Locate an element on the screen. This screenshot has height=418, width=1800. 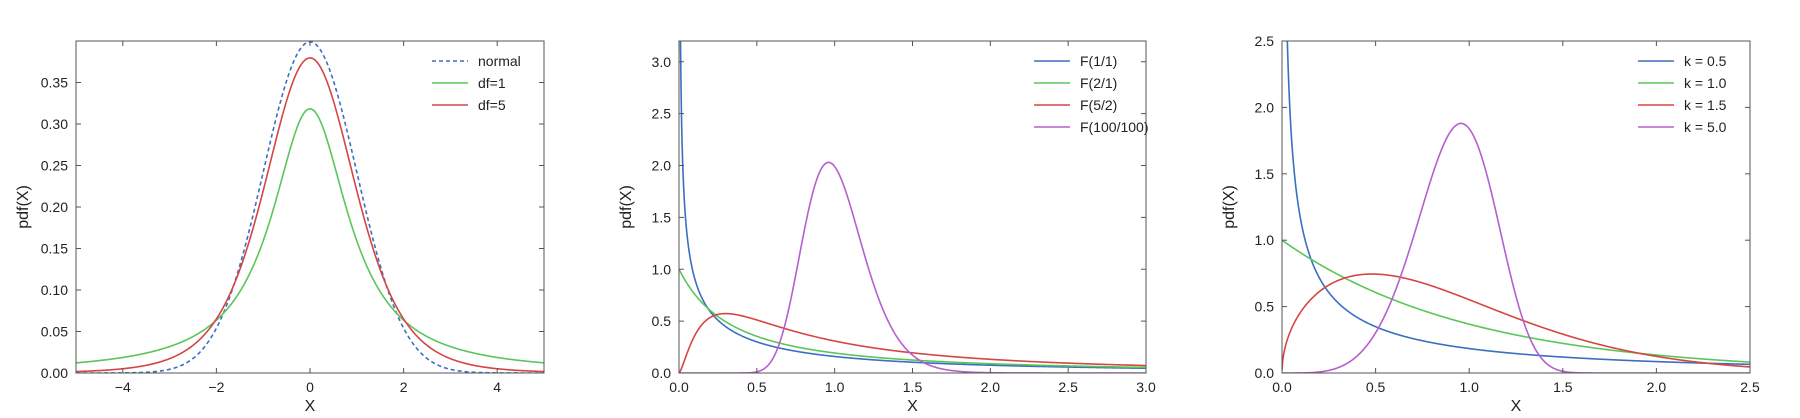
legend-label: df=1 is located at coordinates (492, 83).